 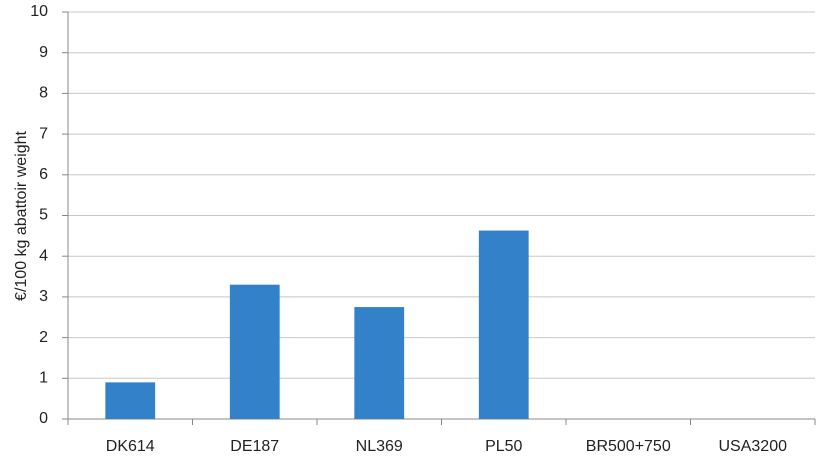 What do you see at coordinates (503, 446) in the screenshot?
I see `x-tick-label: PL50` at bounding box center [503, 446].